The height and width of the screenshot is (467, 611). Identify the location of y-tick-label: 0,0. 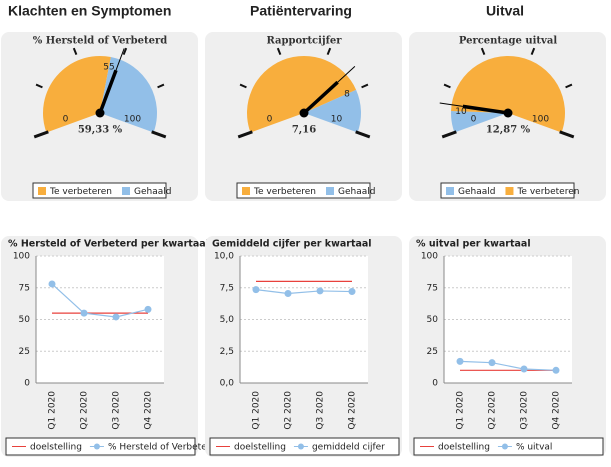
(227, 384).